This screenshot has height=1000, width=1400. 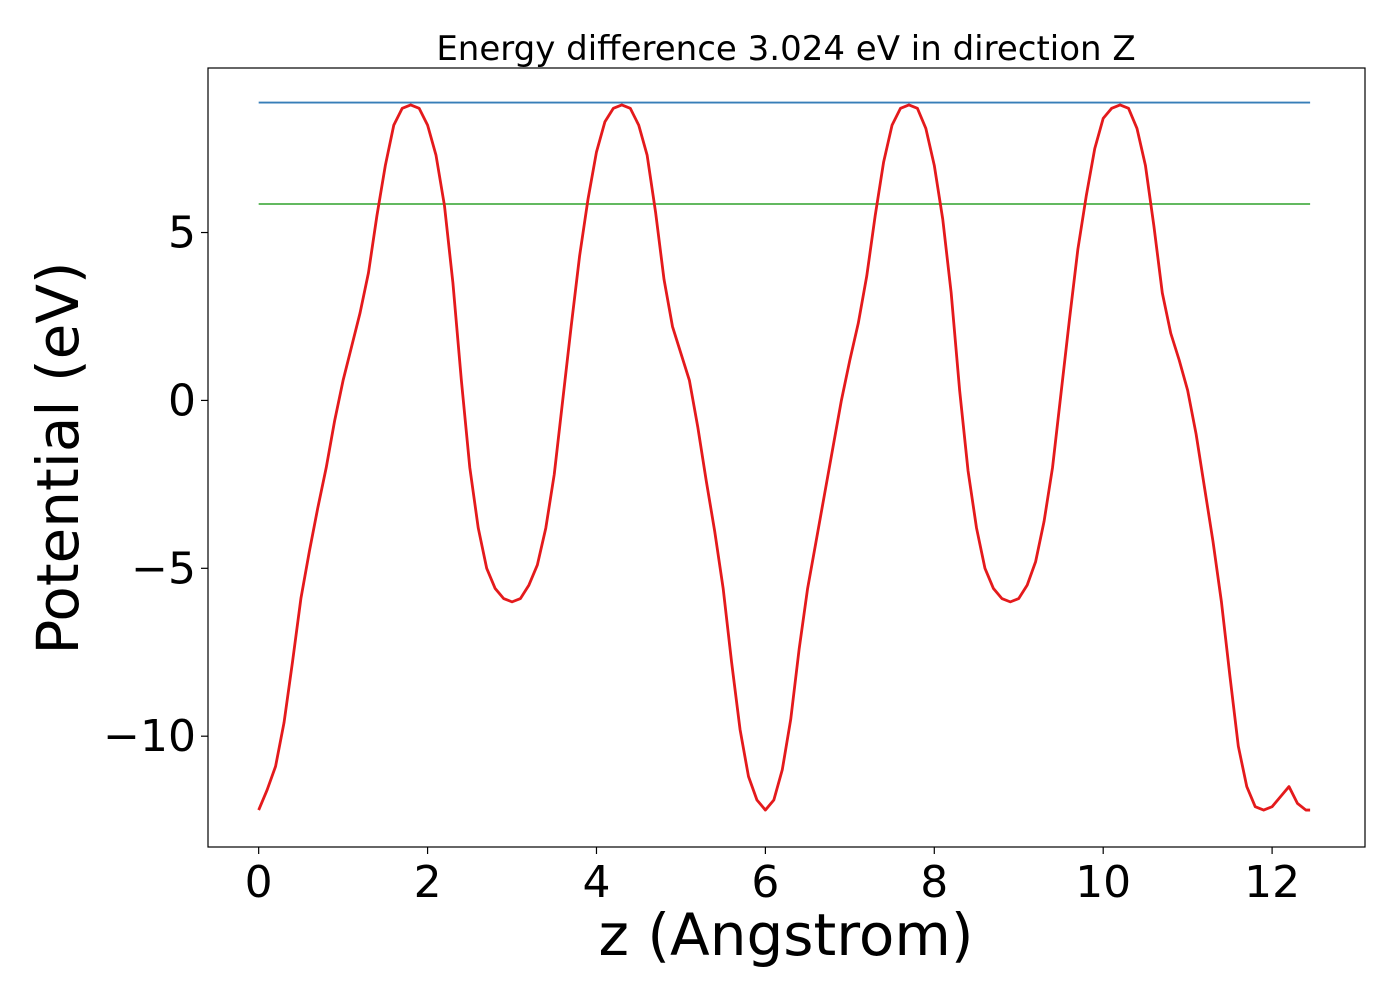 What do you see at coordinates (259, 882) in the screenshot?
I see `x-tick-label: 0` at bounding box center [259, 882].